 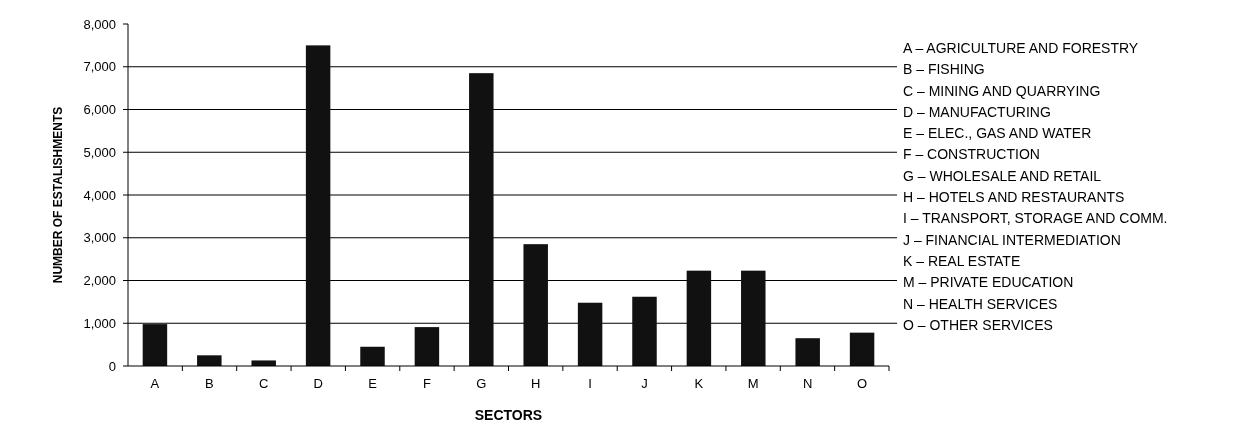 I want to click on x-tick-label: O, so click(x=862, y=383).